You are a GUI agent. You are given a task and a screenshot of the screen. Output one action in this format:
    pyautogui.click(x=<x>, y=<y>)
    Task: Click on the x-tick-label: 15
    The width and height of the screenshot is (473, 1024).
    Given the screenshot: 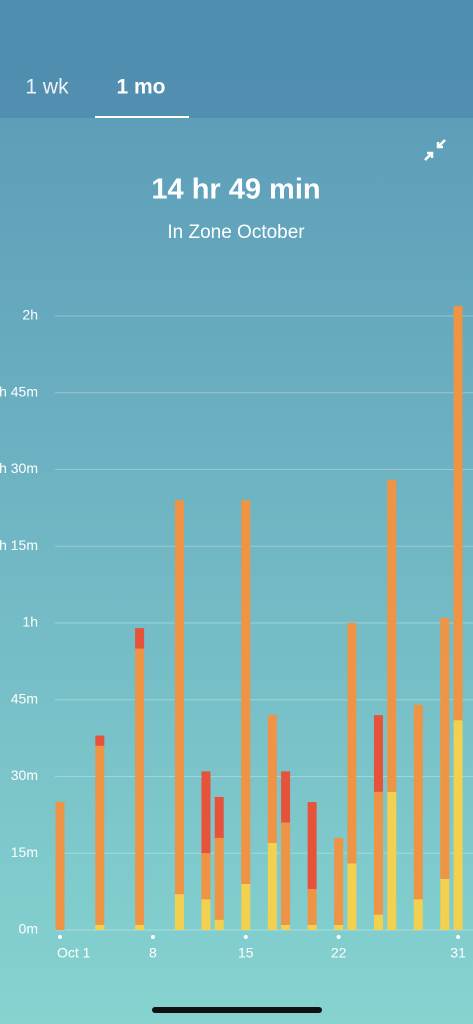 What is the action you would take?
    pyautogui.click(x=246, y=953)
    